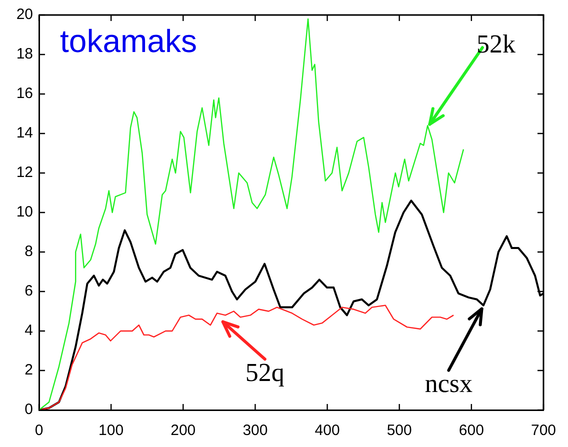 The width and height of the screenshot is (568, 447). What do you see at coordinates (448, 383) in the screenshot?
I see `annotation: ncsx` at bounding box center [448, 383].